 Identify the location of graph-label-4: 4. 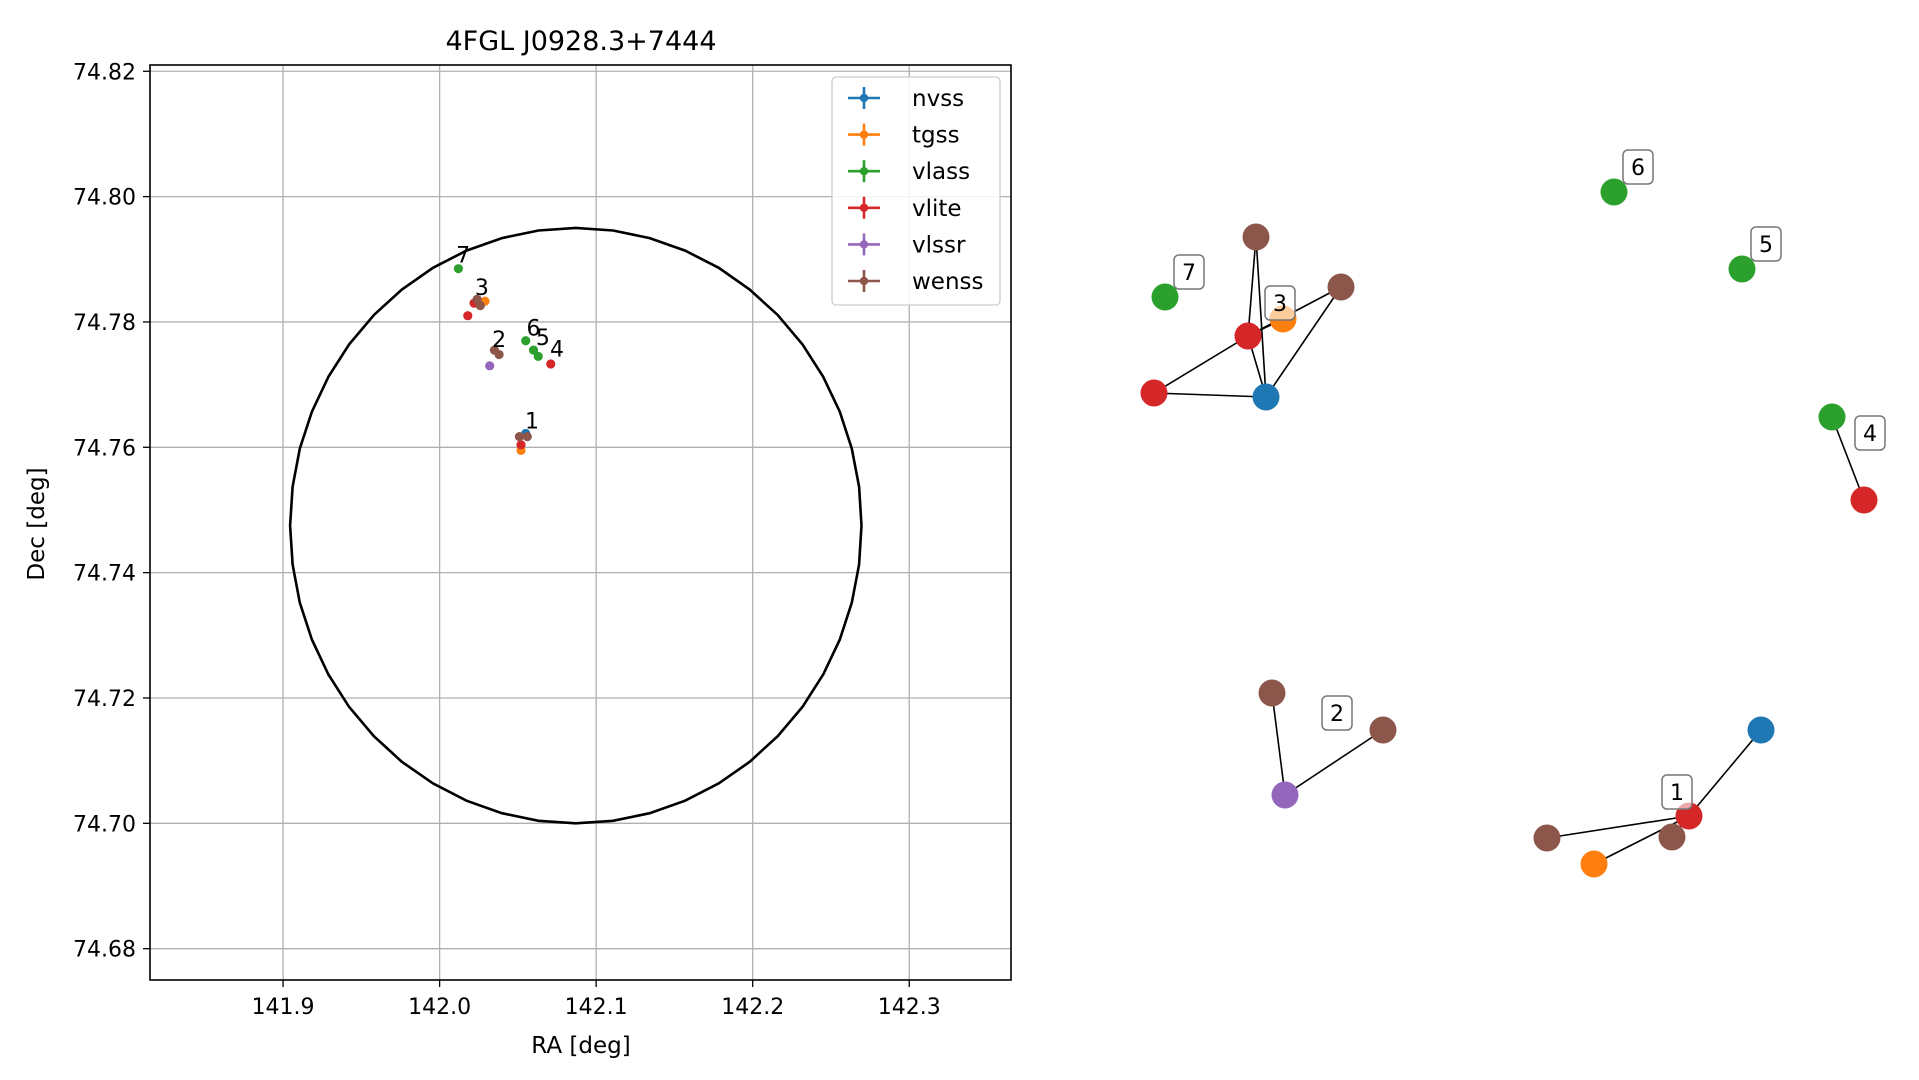
(1870, 433).